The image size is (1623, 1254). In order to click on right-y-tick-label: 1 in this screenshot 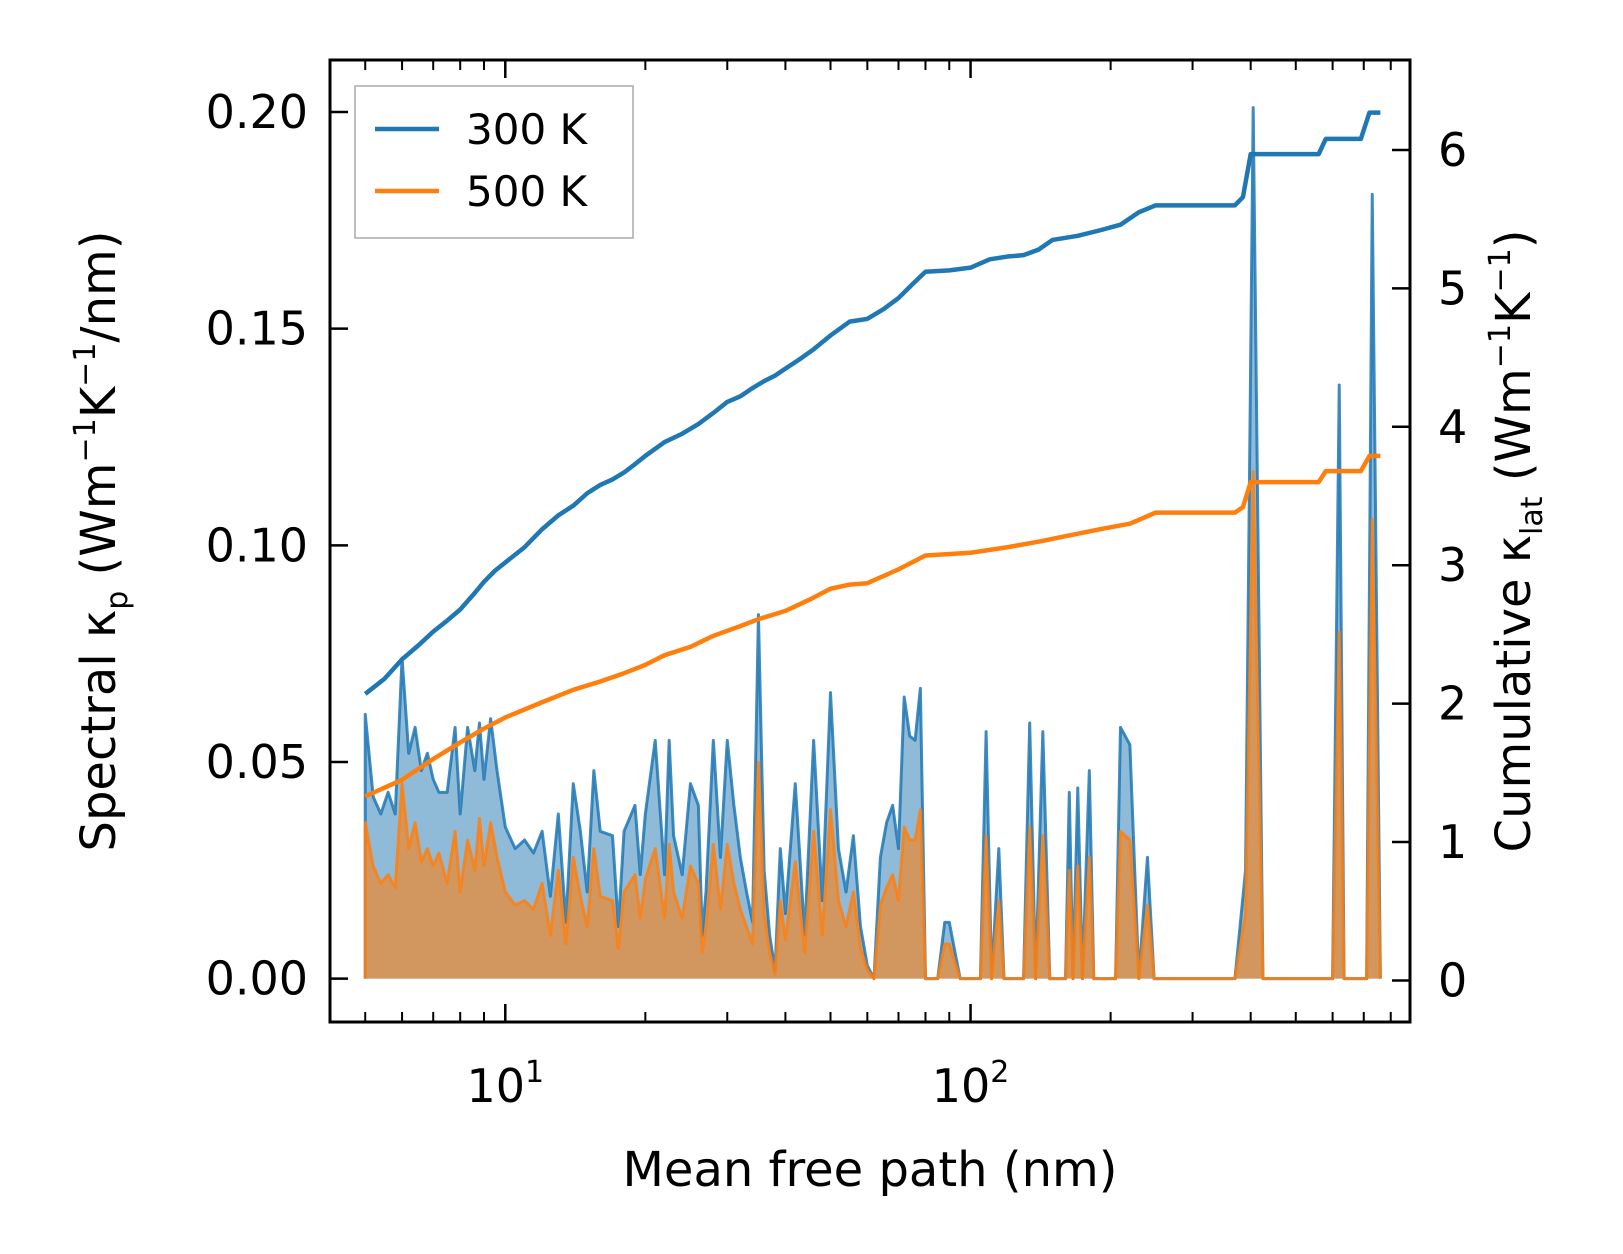, I will do `click(1452, 842)`.